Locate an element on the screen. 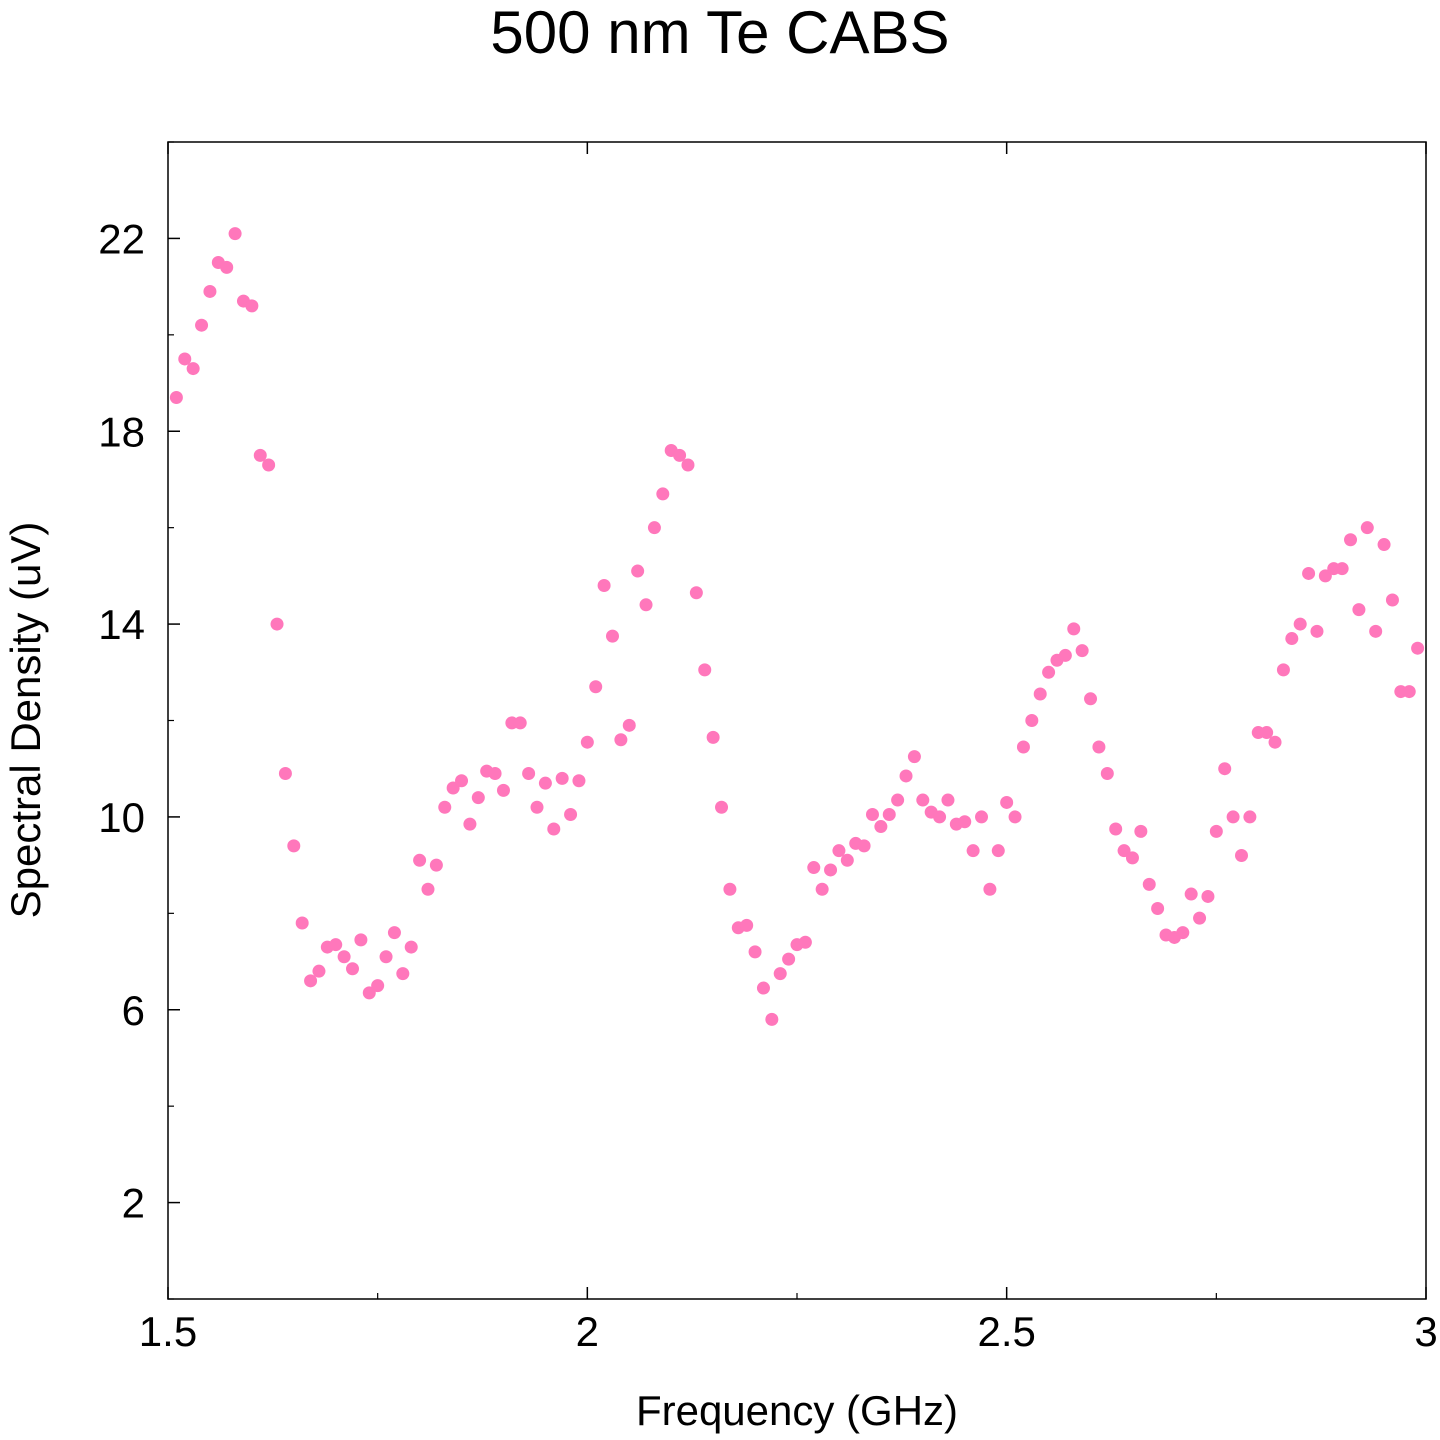 The height and width of the screenshot is (1440, 1440). y-tick-label: 10 is located at coordinates (121, 817).